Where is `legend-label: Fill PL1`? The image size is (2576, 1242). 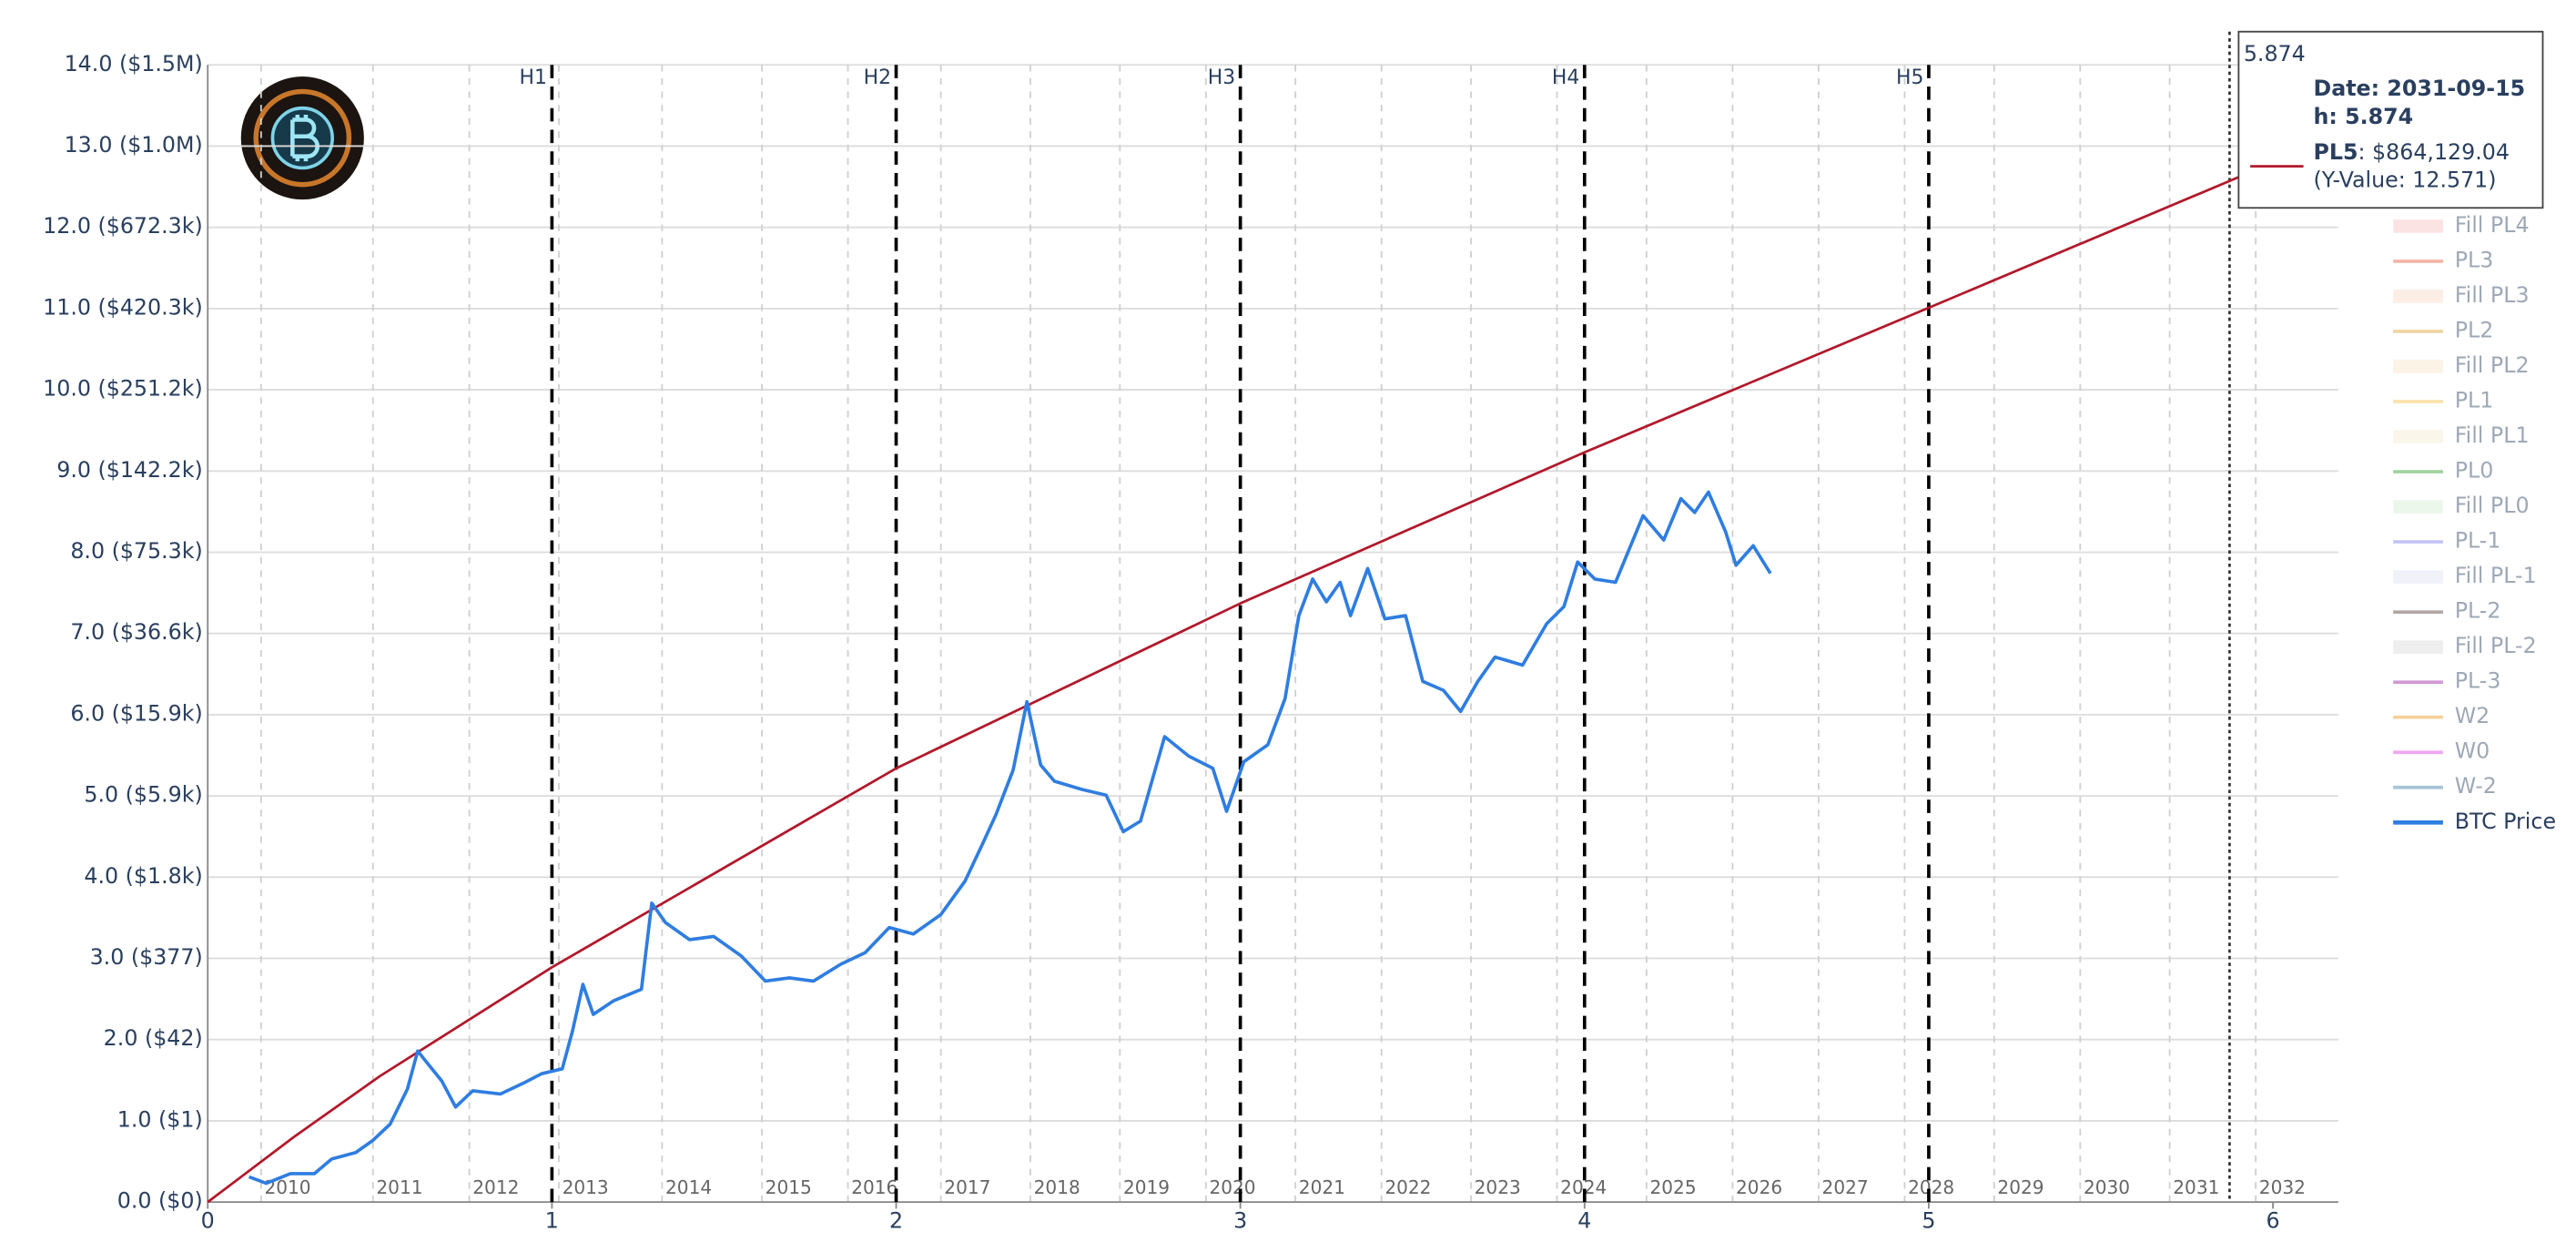 legend-label: Fill PL1 is located at coordinates (2492, 435).